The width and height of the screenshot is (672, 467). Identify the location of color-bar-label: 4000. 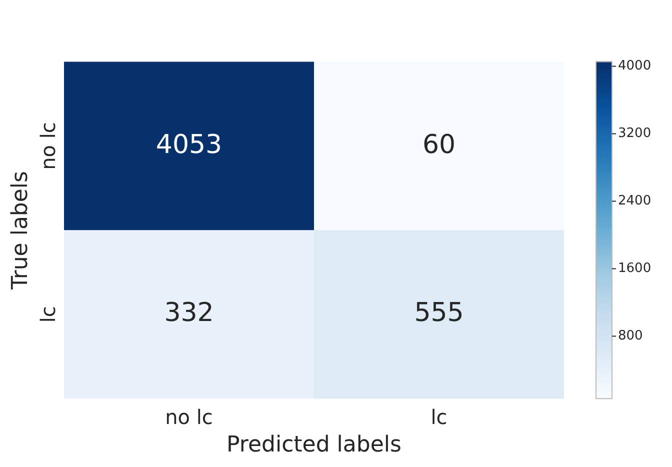
(635, 66).